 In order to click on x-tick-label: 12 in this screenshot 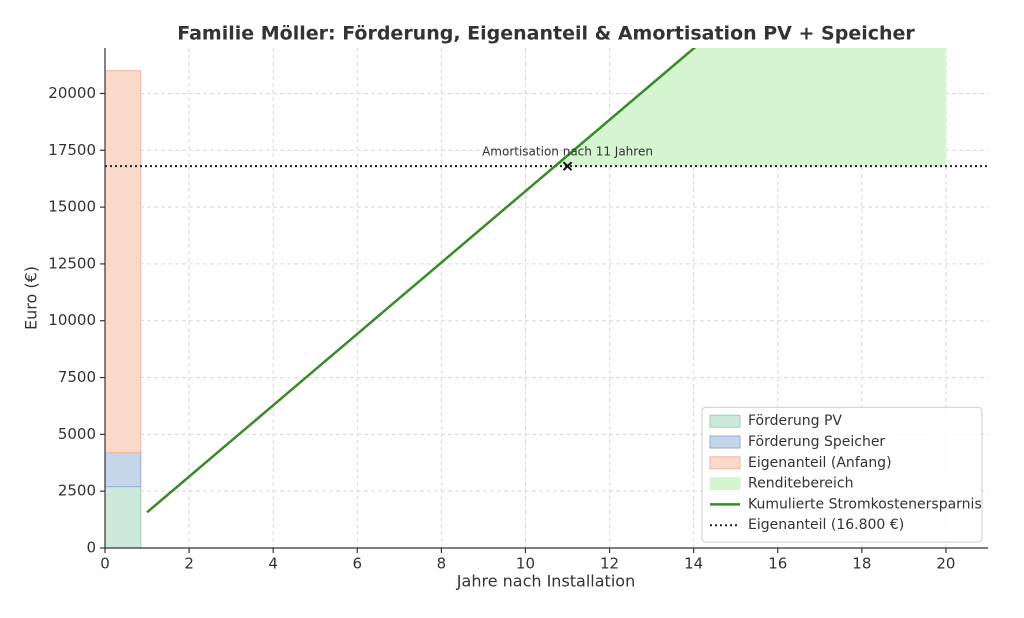, I will do `click(609, 564)`.